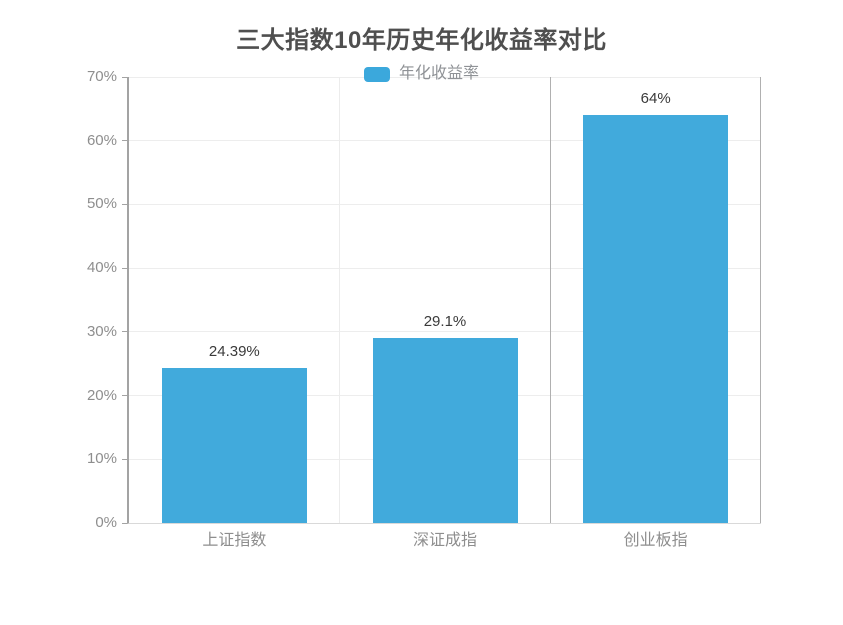 This screenshot has height=625, width=843. Describe the element at coordinates (101, 204) in the screenshot. I see `y-tick-label: 50%` at that location.